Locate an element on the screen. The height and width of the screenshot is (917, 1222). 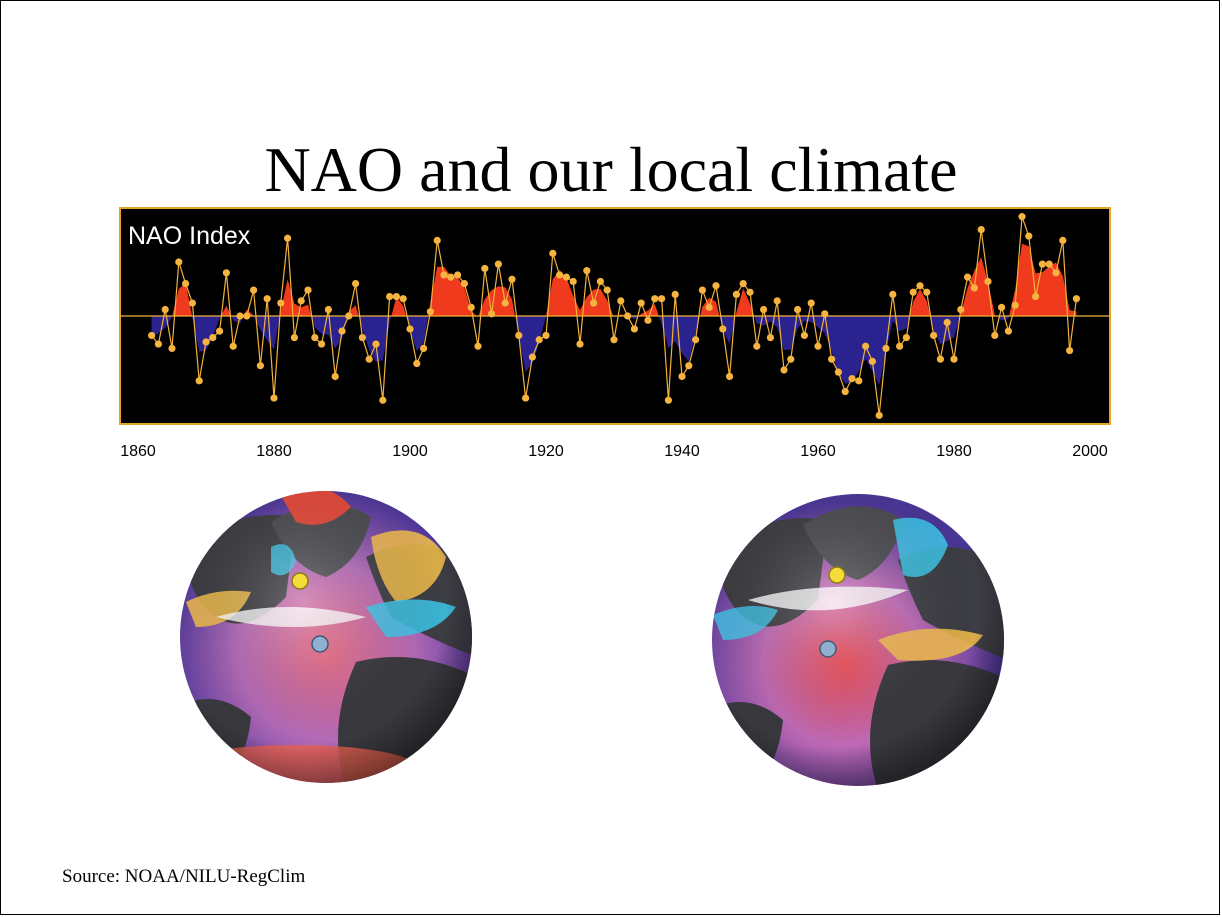
x-tick-label: 1980 is located at coordinates (954, 451).